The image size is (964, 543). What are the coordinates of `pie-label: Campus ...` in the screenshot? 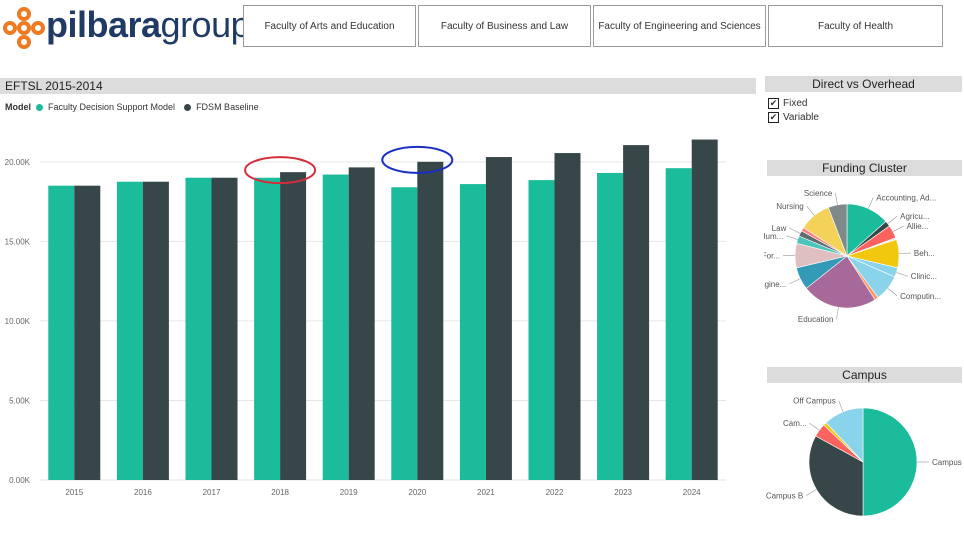 It's located at (948, 462).